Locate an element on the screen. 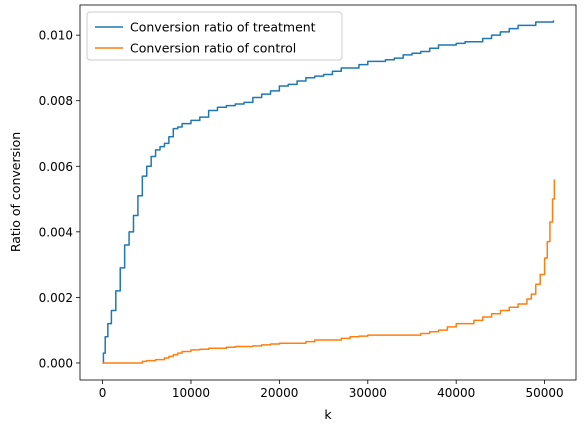 The image size is (584, 432). x-axis-label: k is located at coordinates (328, 414).